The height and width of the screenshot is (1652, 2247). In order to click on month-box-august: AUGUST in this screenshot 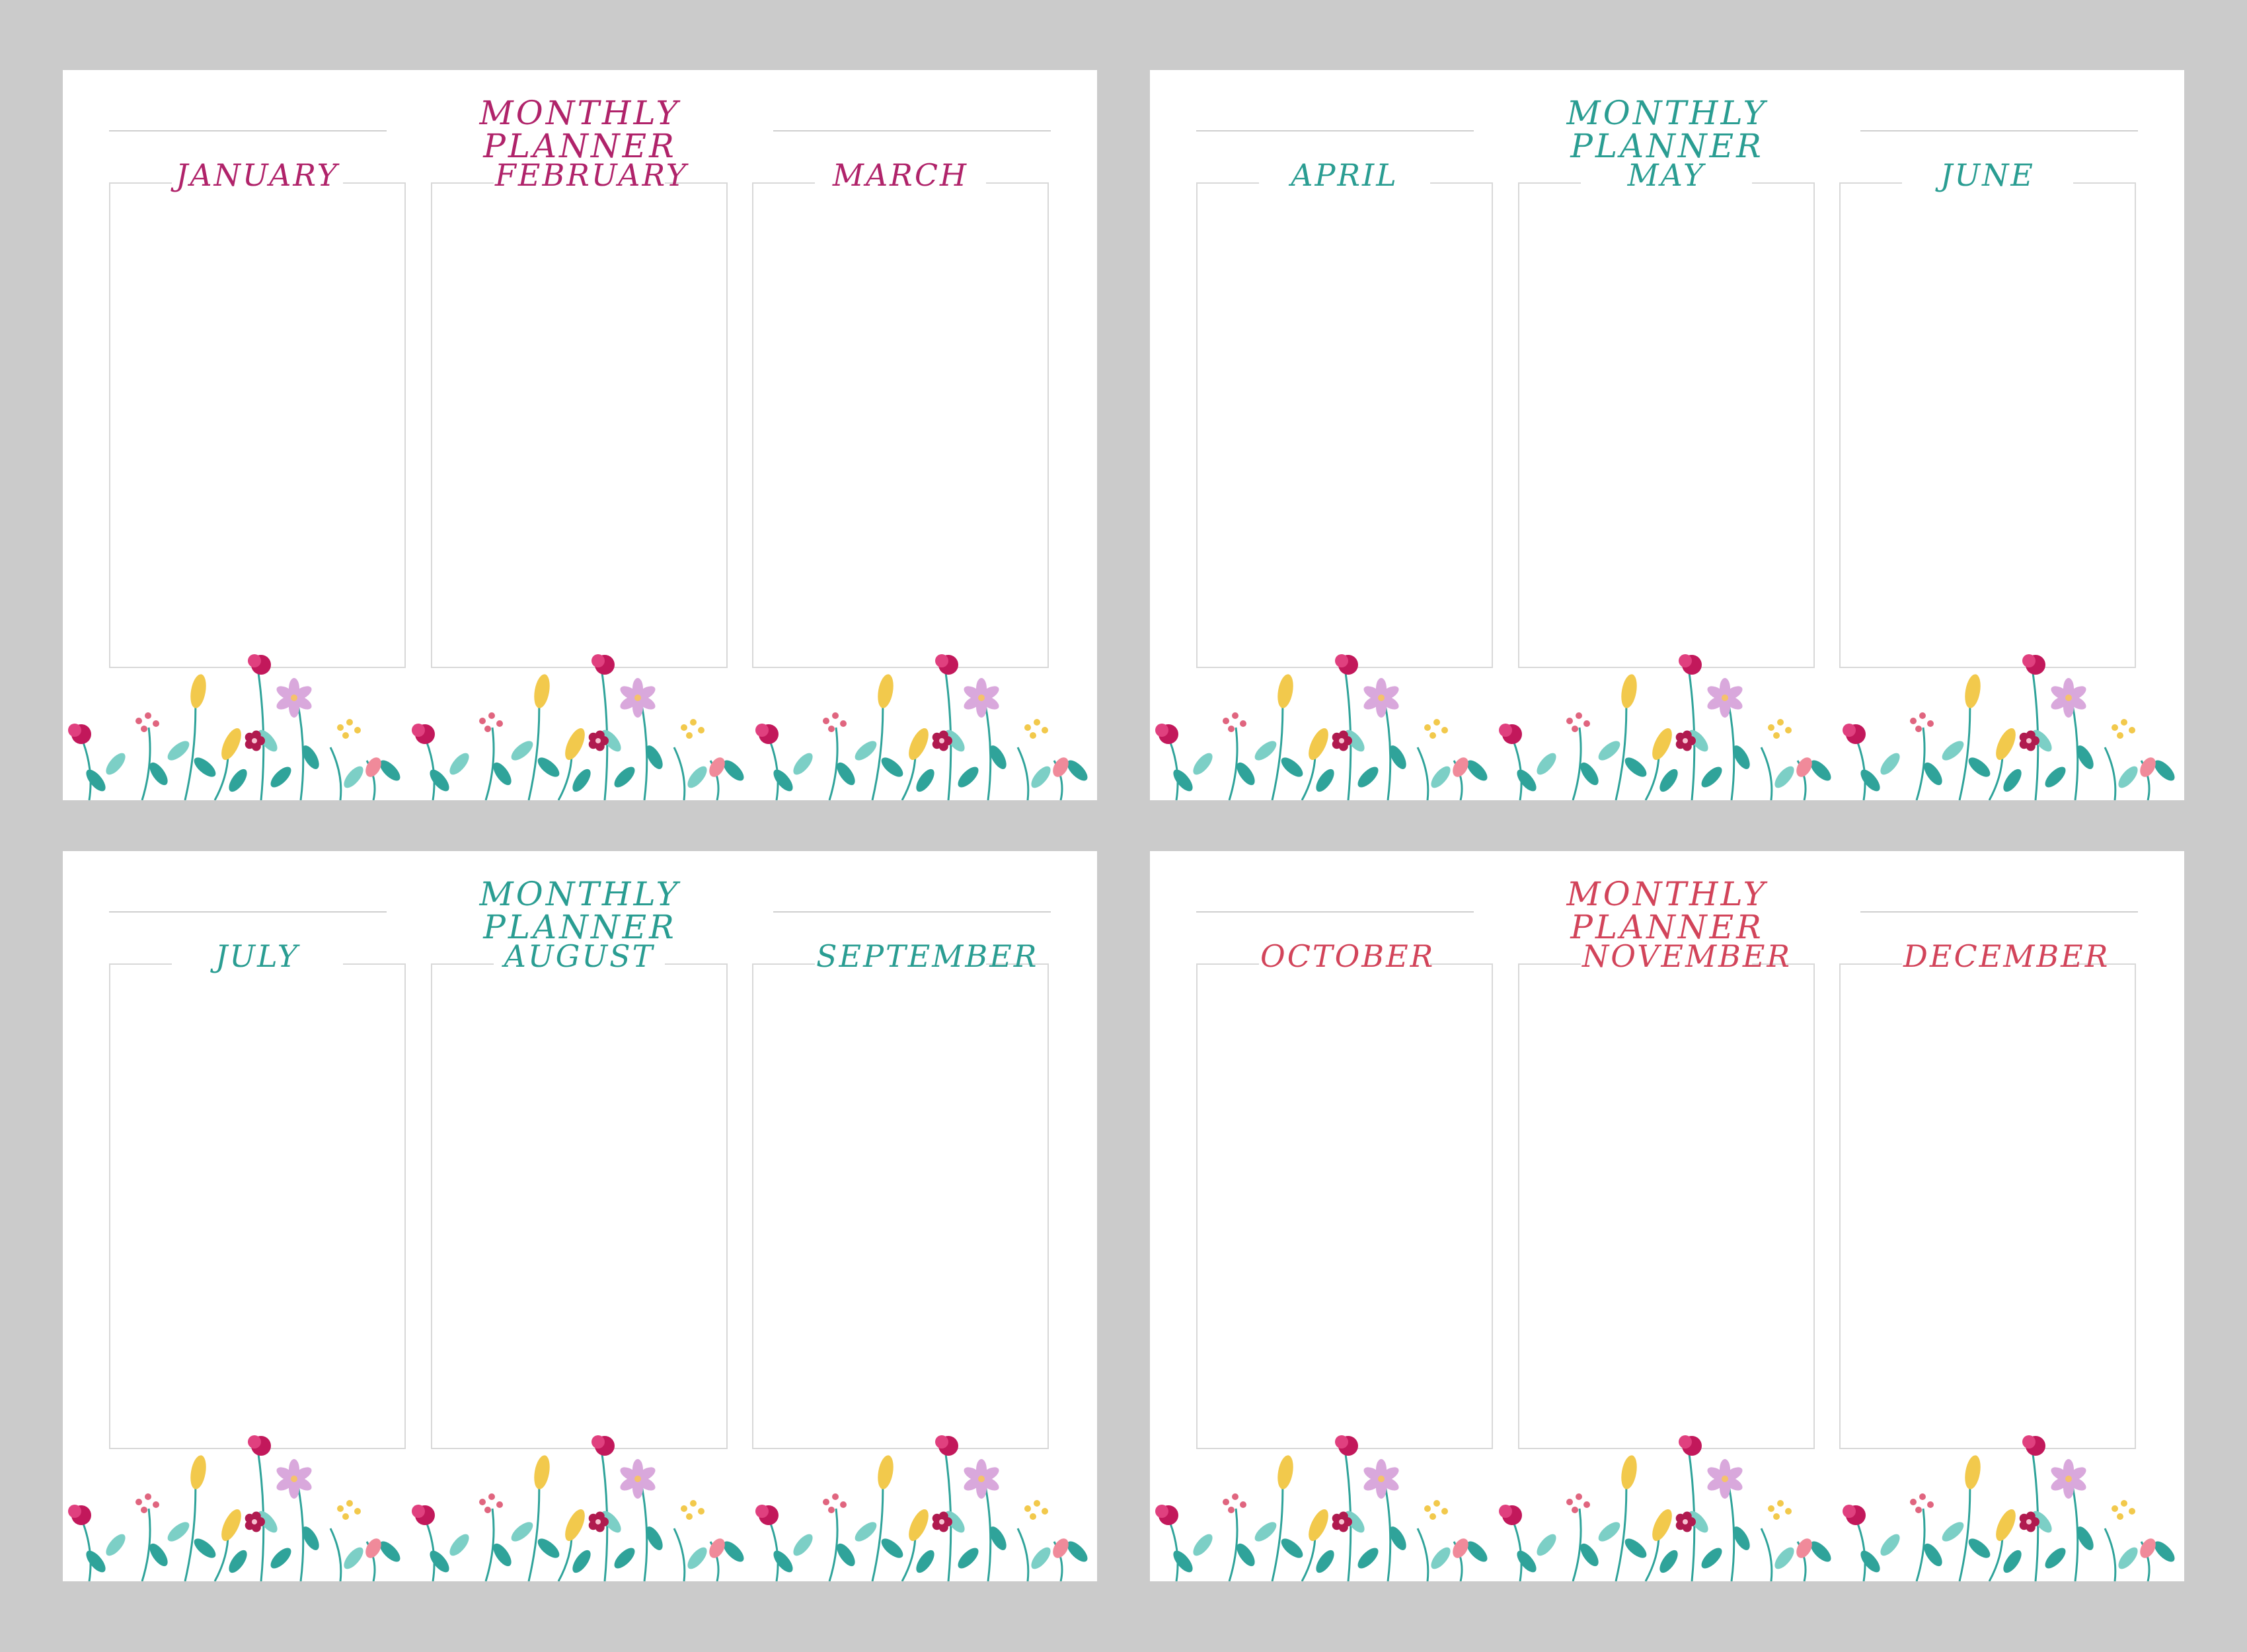, I will do `click(579, 1195)`.